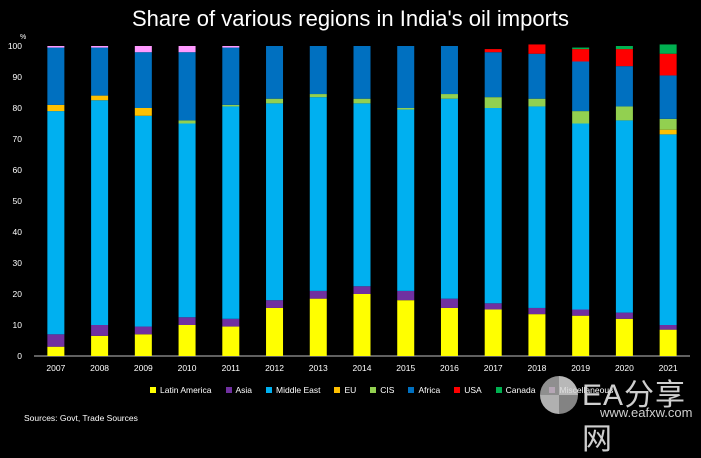  What do you see at coordinates (143, 368) in the screenshot?
I see `x-tick-label: 2009` at bounding box center [143, 368].